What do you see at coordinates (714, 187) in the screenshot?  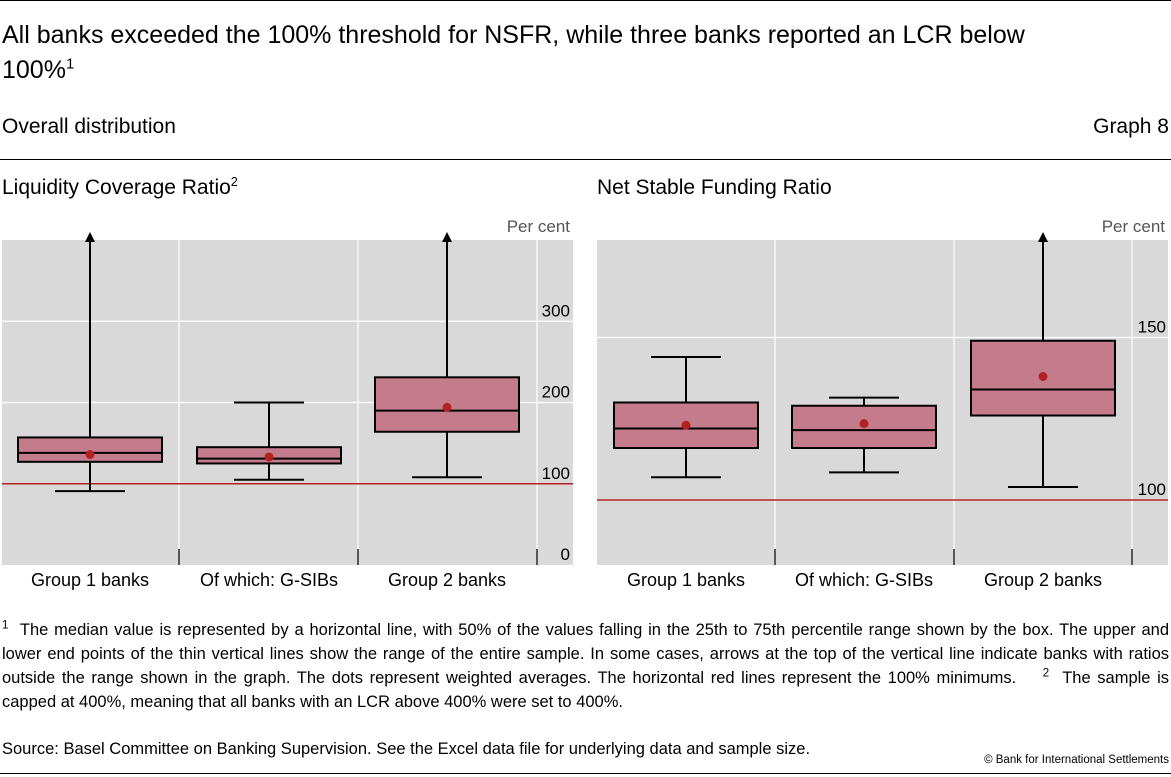 I see `nsfr-panel-title: Net Stable Funding Ratio` at bounding box center [714, 187].